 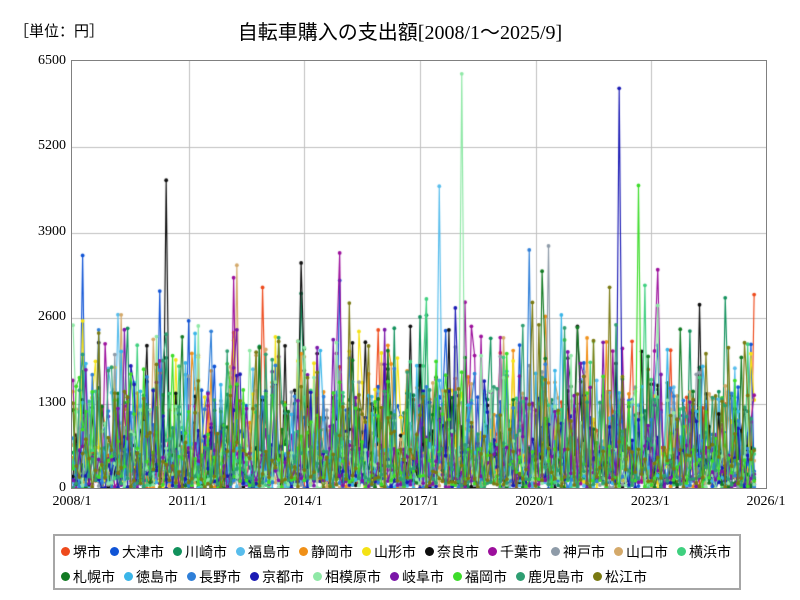 I want to click on y-axis-tick-label: 6500, so click(x=52, y=60).